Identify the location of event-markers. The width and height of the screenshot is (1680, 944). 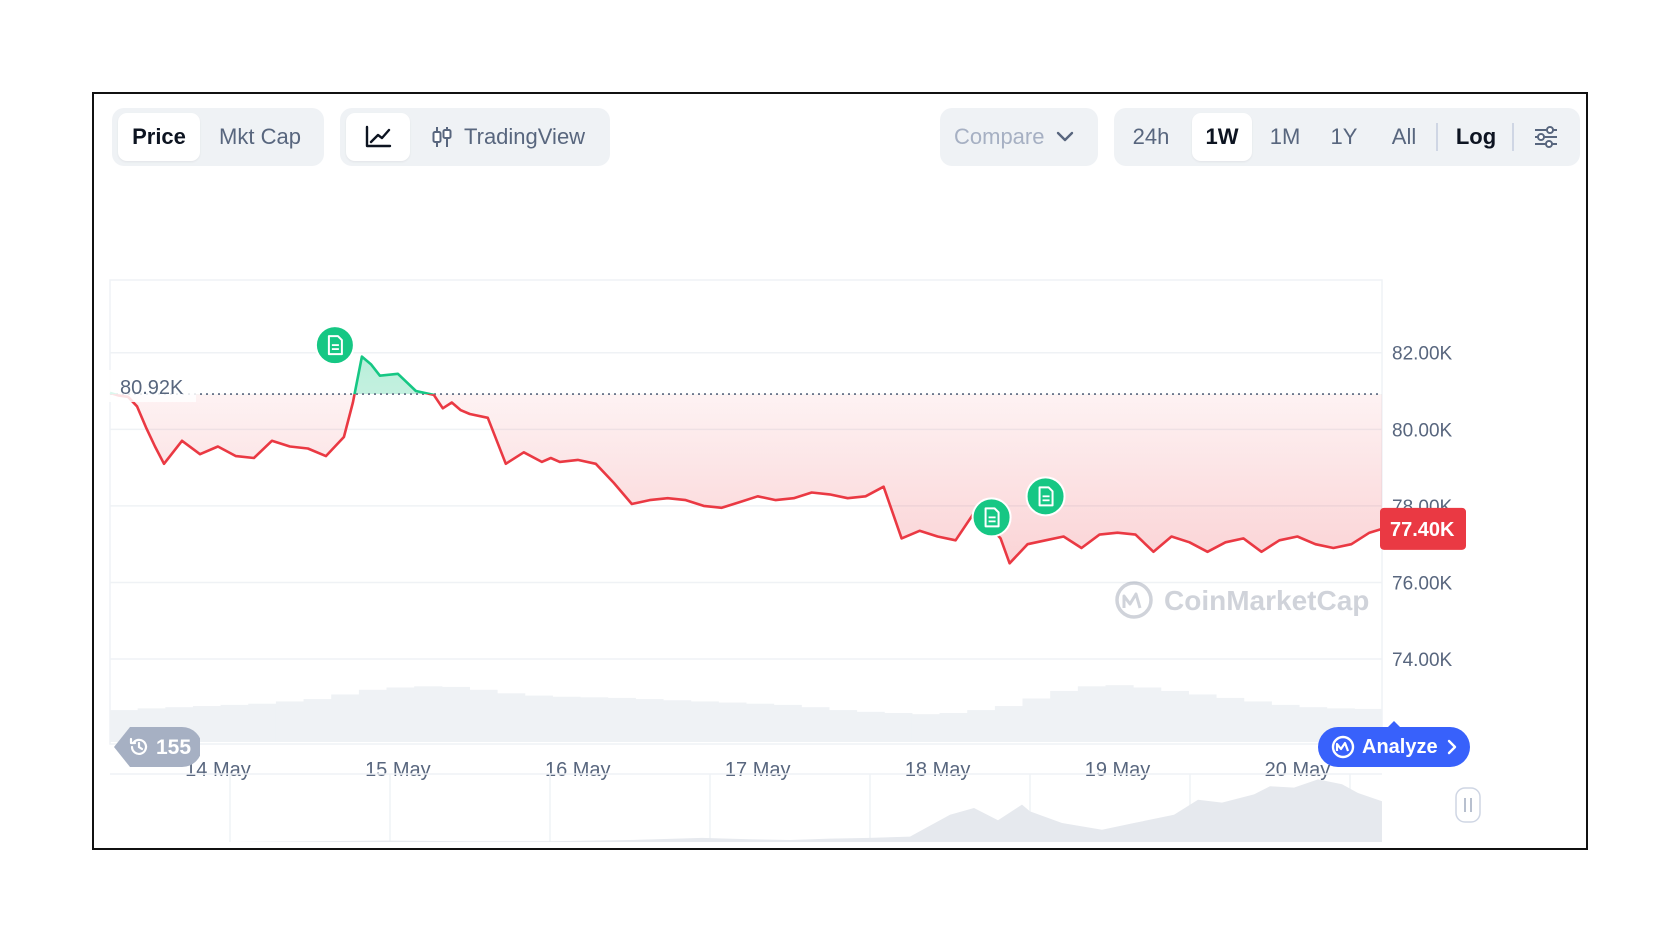
(690, 431).